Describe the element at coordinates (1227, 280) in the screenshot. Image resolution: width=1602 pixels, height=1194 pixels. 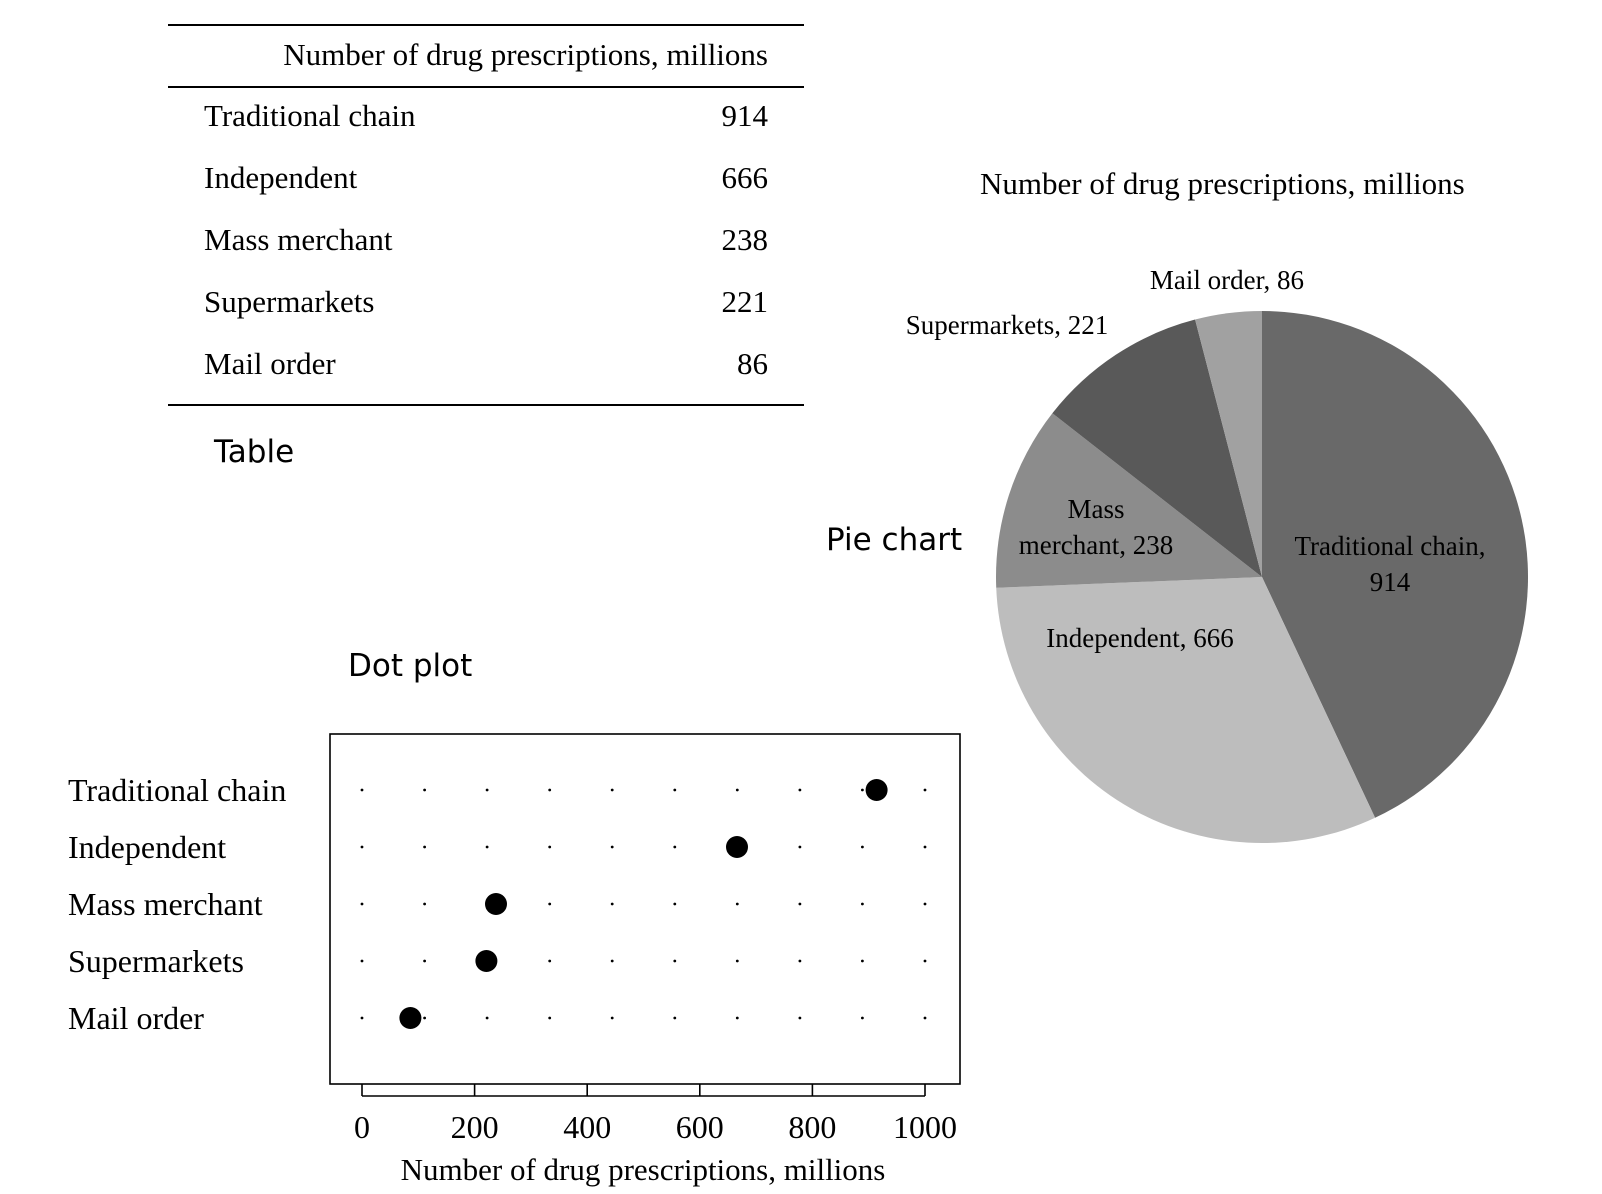
I see `pie-slice-label-mail-order: Mail order, 86` at that location.